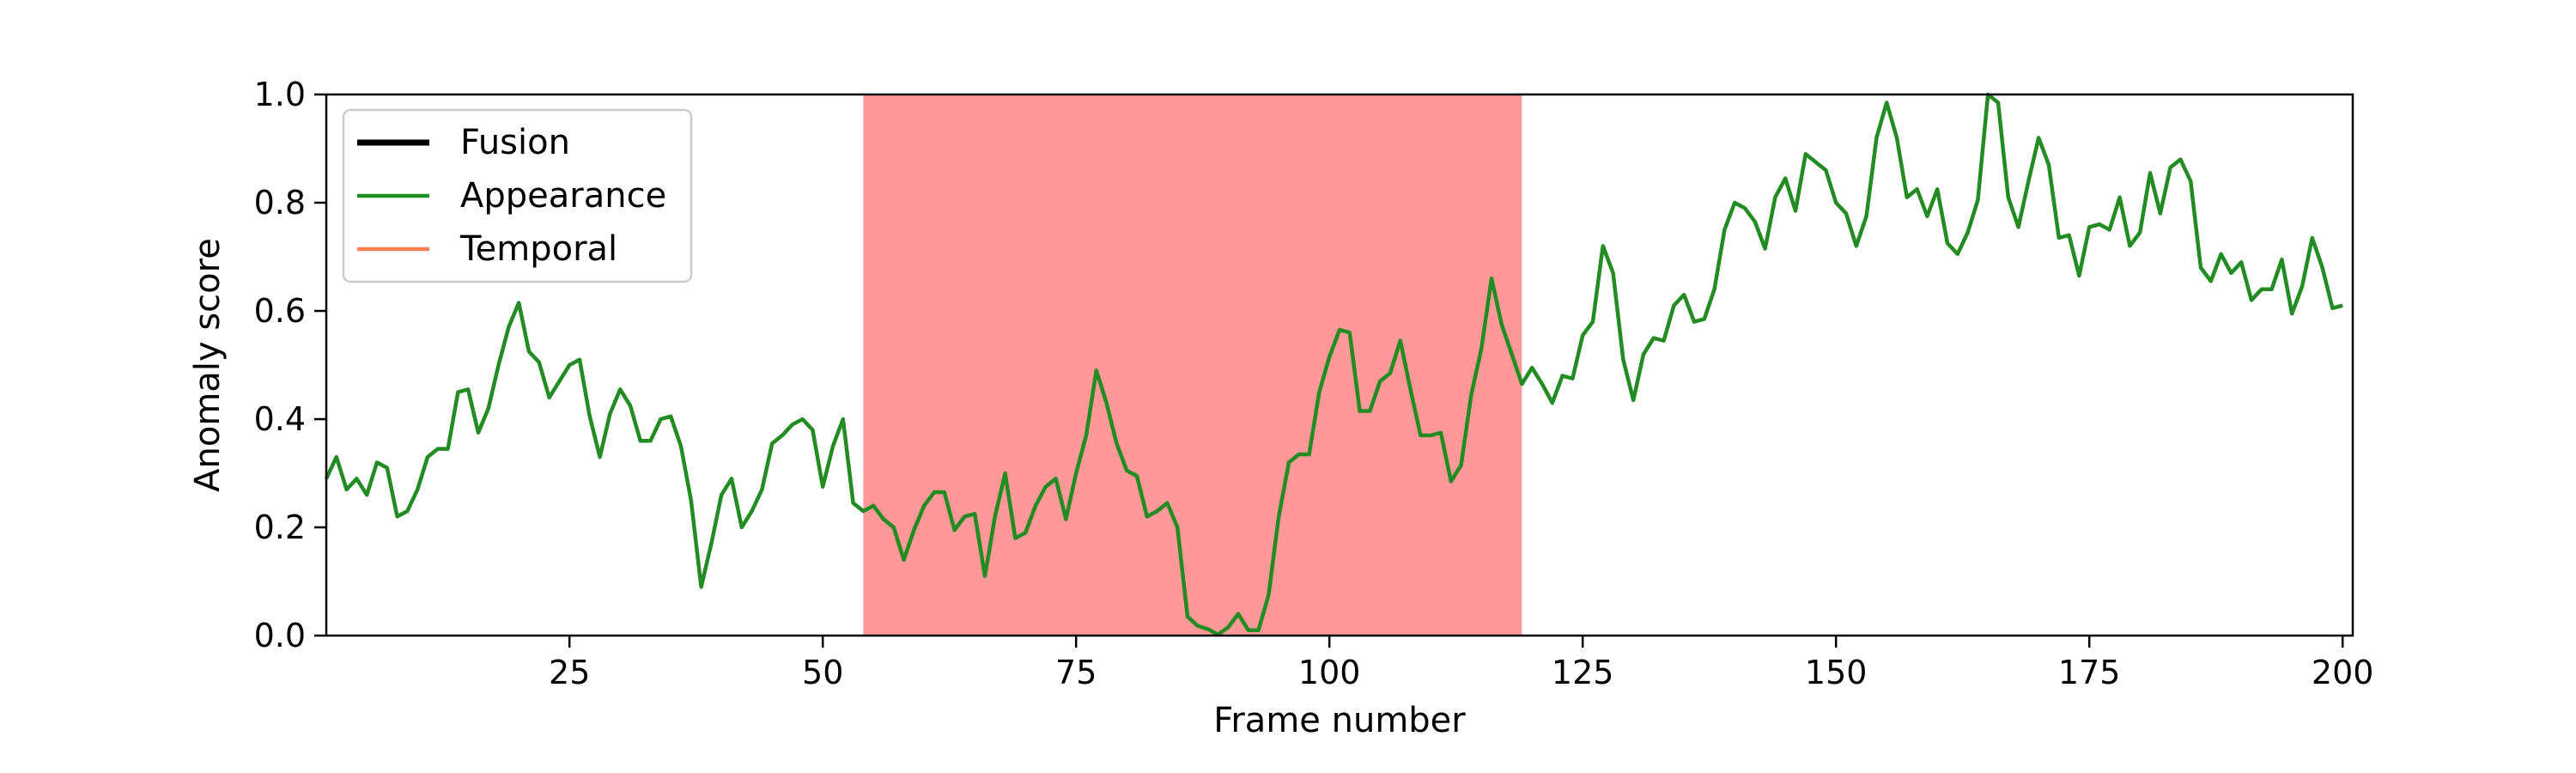 Image resolution: width=2576 pixels, height=773 pixels. Describe the element at coordinates (2090, 672) in the screenshot. I see `x-tick-label: 175` at that location.